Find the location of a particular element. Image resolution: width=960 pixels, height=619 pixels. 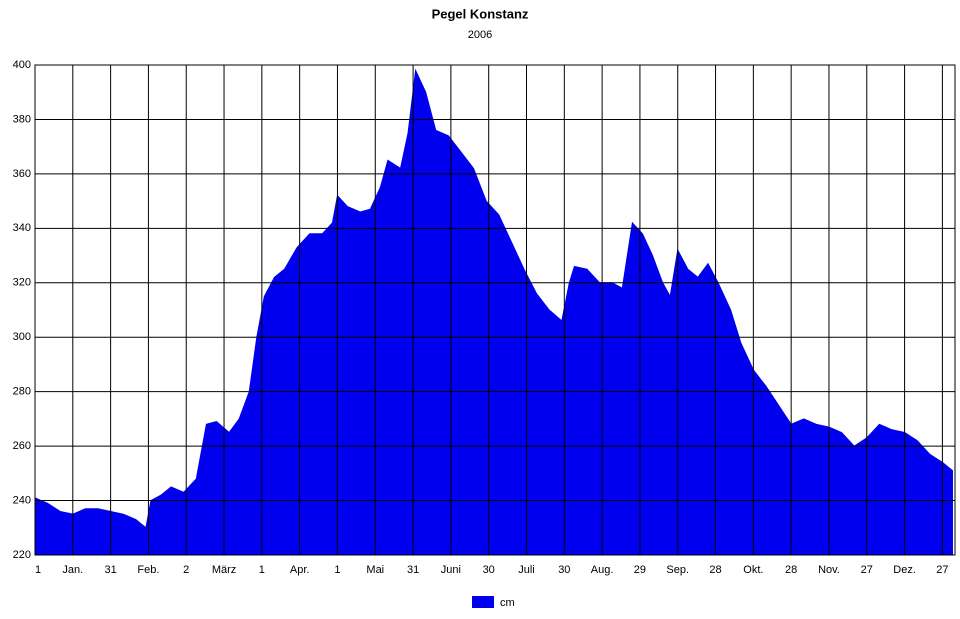

legend-swatch is located at coordinates (483, 602).